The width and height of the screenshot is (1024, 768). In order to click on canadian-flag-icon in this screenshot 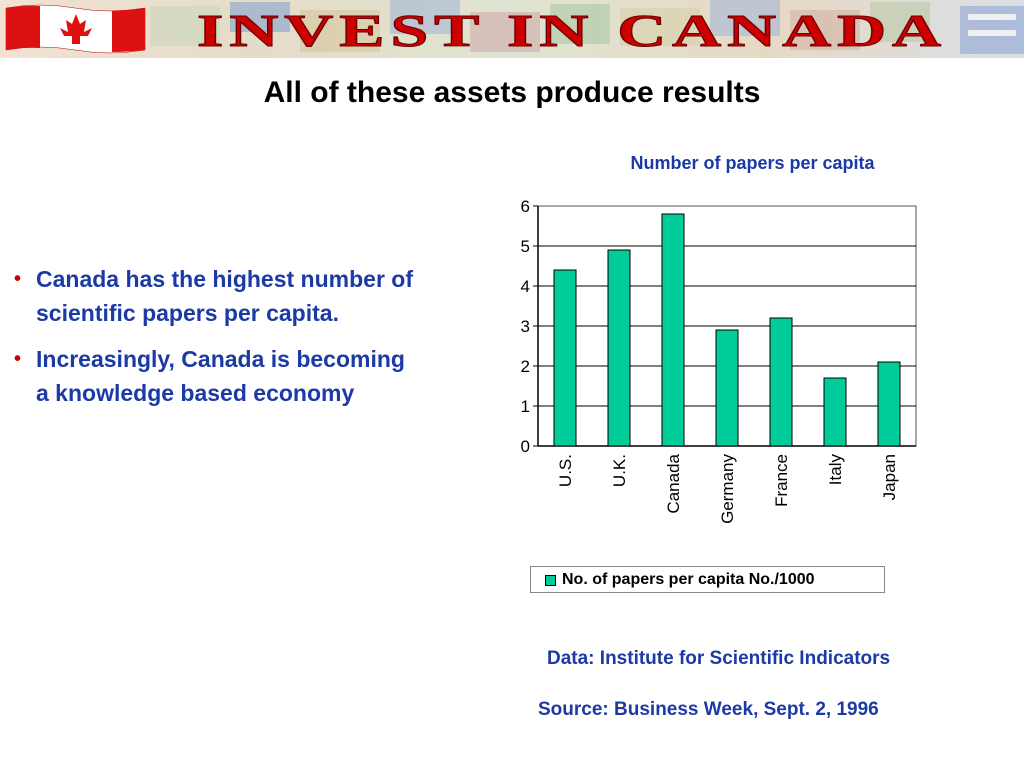, I will do `click(75, 29)`.